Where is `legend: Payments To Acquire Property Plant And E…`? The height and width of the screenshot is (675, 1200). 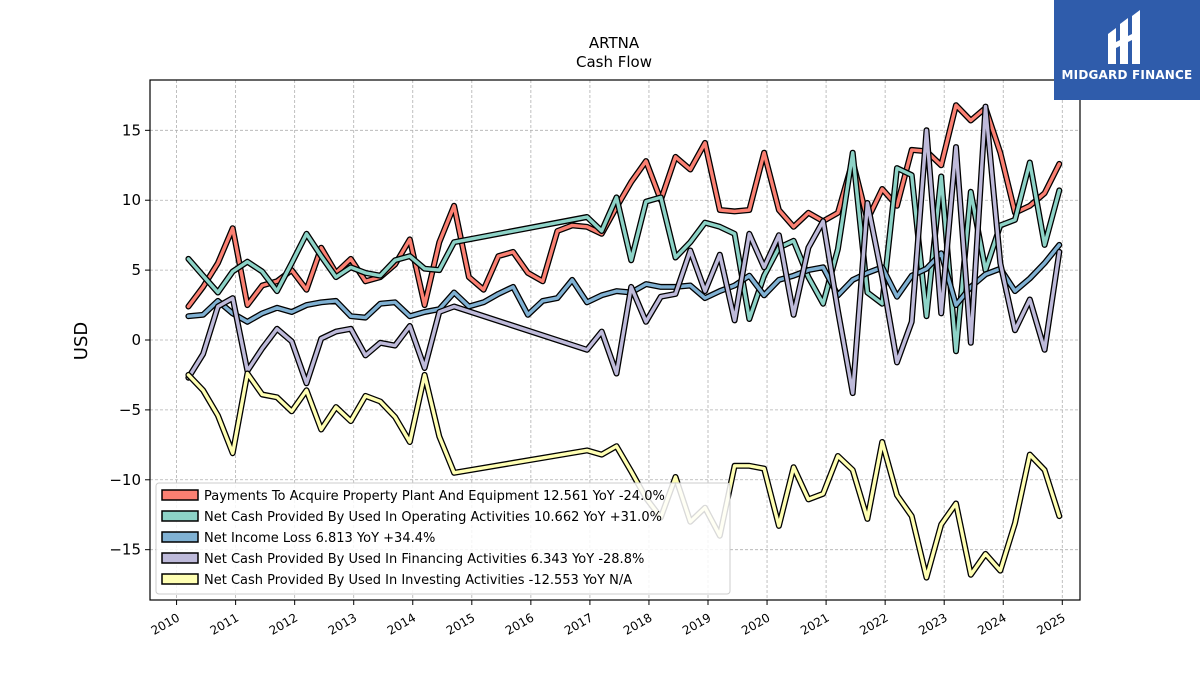 legend: Payments To Acquire Property Plant And E… is located at coordinates (443, 538).